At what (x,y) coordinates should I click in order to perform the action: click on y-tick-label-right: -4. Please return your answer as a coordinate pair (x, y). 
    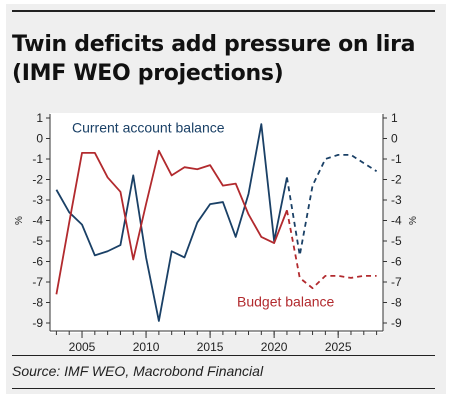
    Looking at the image, I should click on (396, 221).